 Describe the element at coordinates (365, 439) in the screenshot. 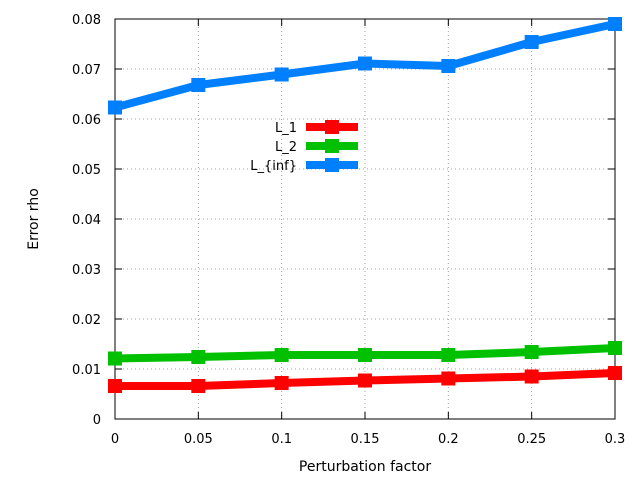

I see `x-tick-label: 0.15` at that location.